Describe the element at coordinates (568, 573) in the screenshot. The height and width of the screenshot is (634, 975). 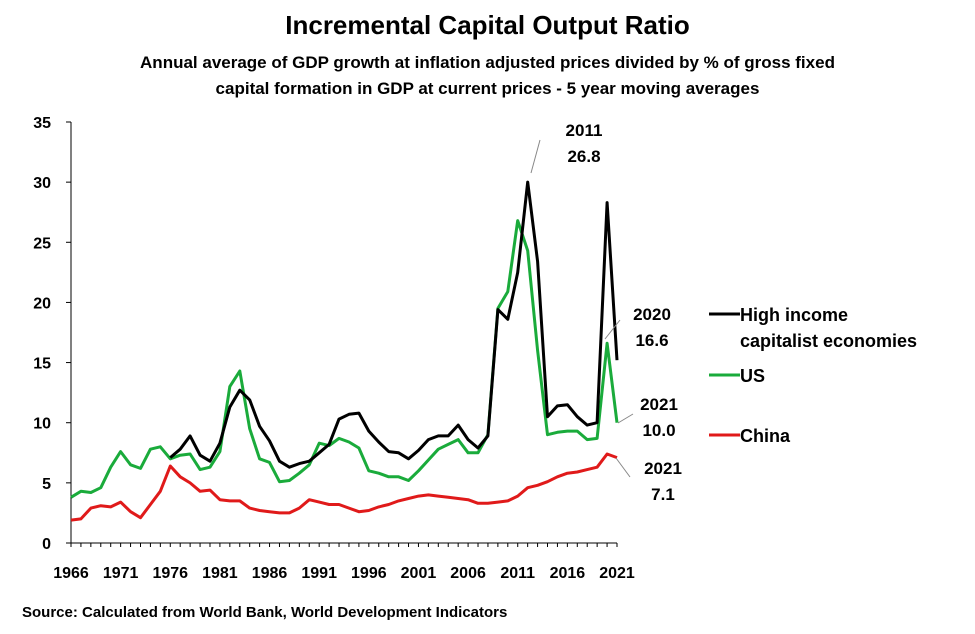
I see `x-tick-label: 2016` at that location.